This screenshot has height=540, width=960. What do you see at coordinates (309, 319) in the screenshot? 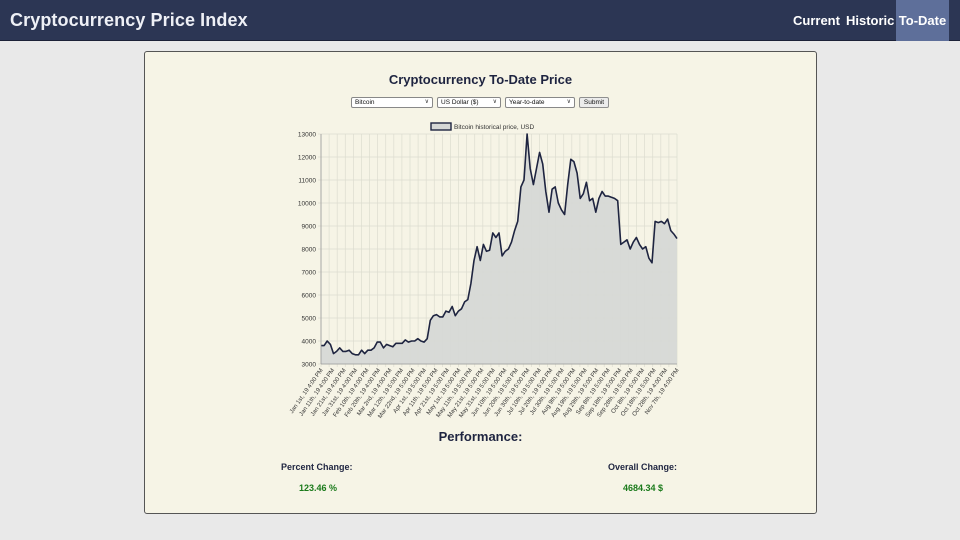
I see `y-tick-label: 5000` at bounding box center [309, 319].